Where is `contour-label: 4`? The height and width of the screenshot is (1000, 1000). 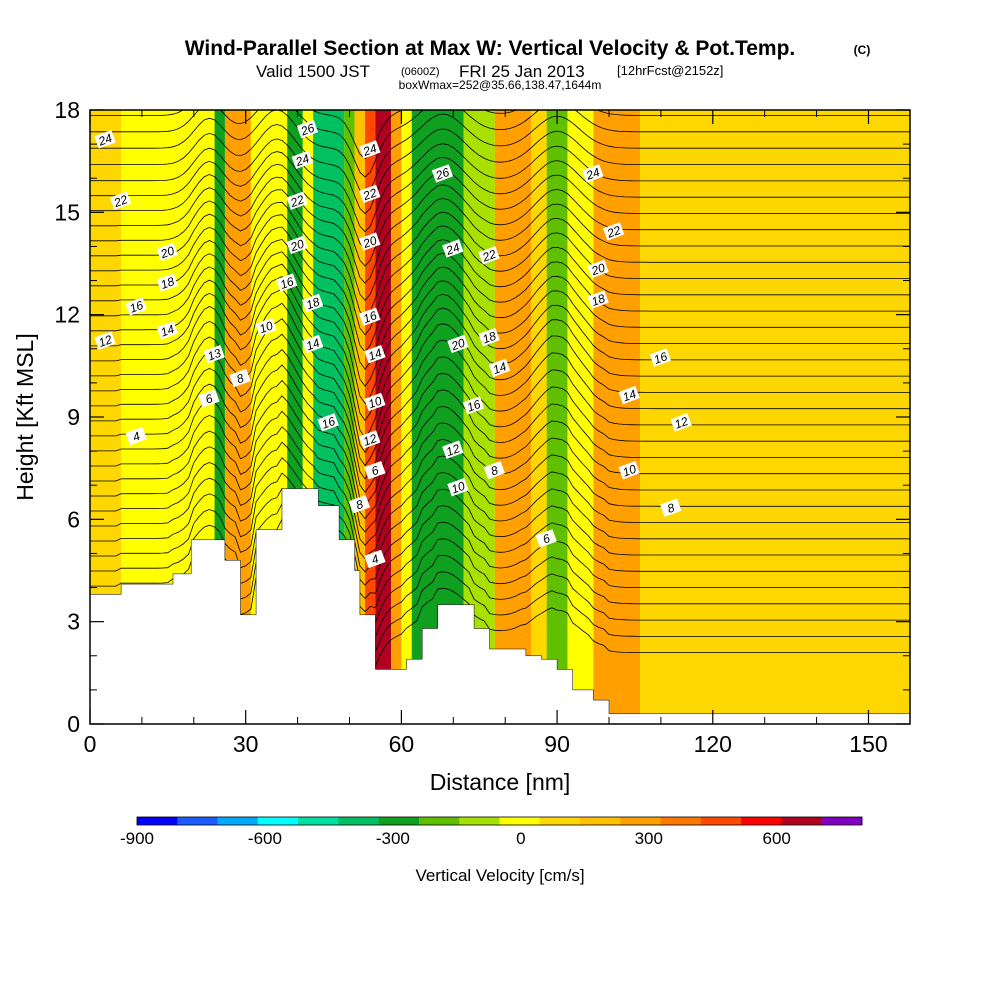
contour-label: 4 is located at coordinates (375, 559).